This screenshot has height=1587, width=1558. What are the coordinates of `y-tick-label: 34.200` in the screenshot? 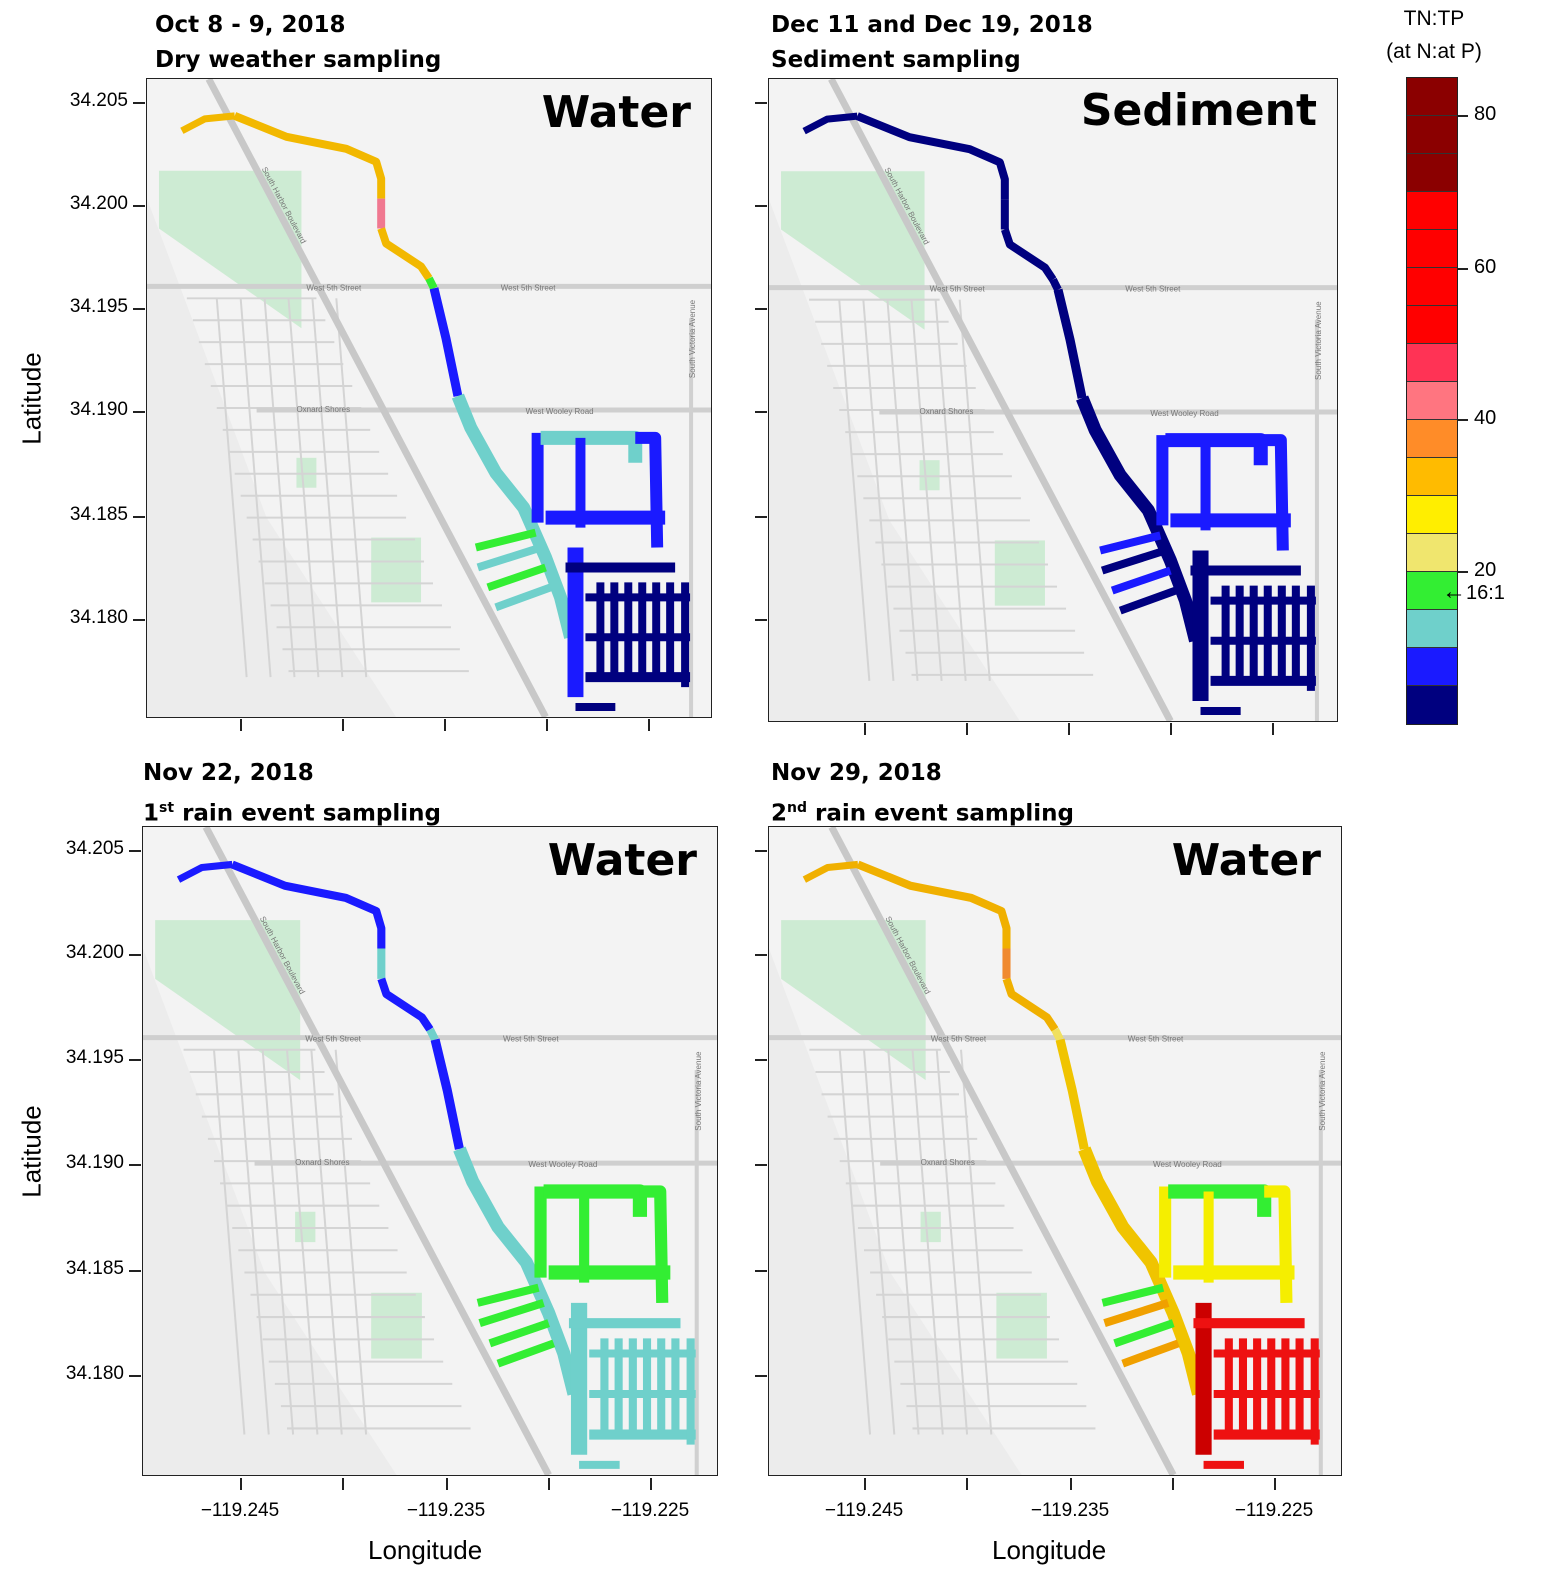 It's located at (98, 203).